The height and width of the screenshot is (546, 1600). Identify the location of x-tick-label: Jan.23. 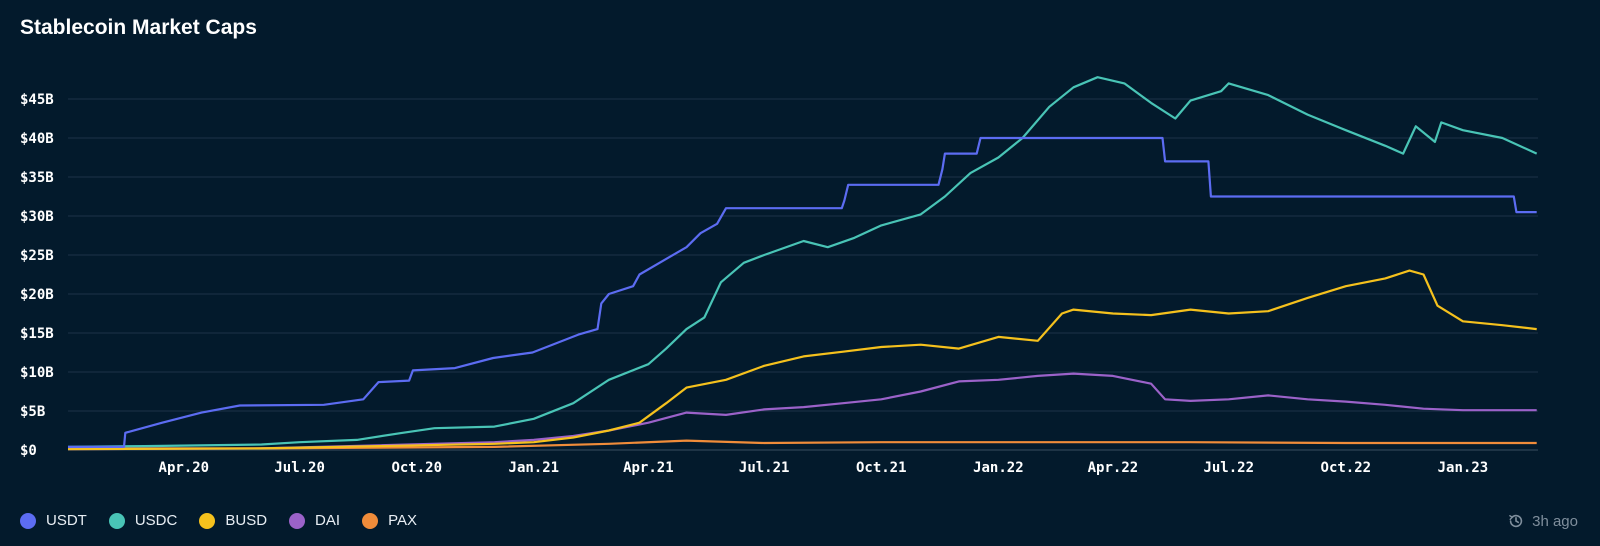
(1463, 468).